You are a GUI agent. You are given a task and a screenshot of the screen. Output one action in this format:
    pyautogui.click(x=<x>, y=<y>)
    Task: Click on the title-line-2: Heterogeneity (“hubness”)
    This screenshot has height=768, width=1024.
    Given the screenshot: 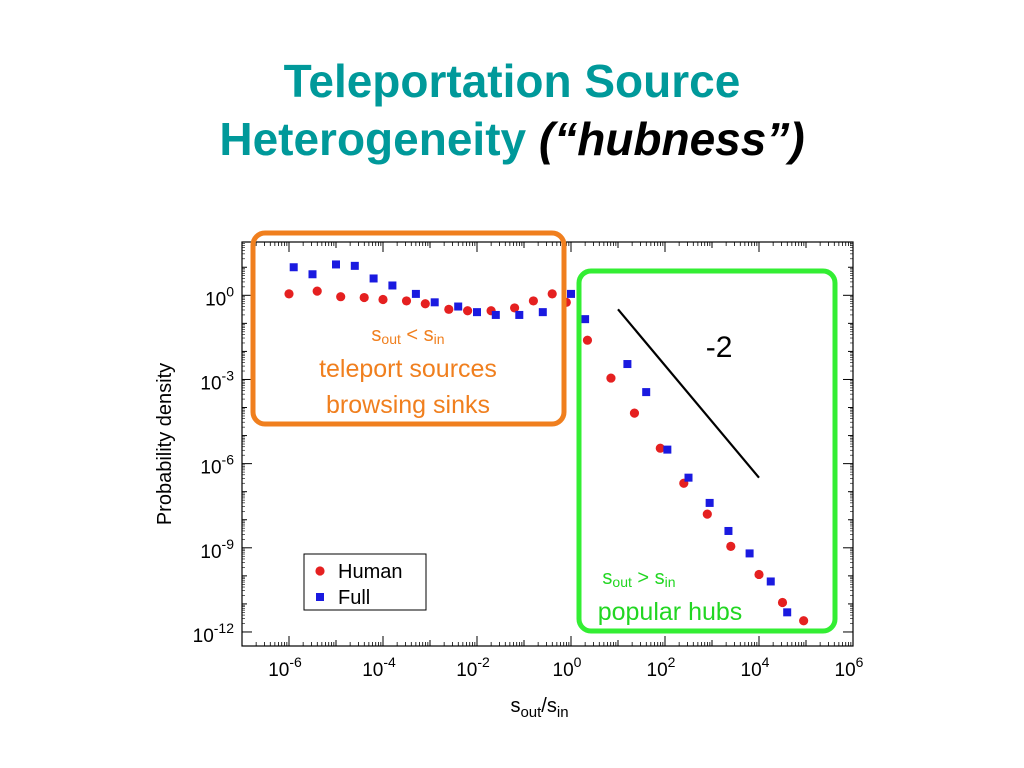 What is the action you would take?
    pyautogui.click(x=512, y=139)
    